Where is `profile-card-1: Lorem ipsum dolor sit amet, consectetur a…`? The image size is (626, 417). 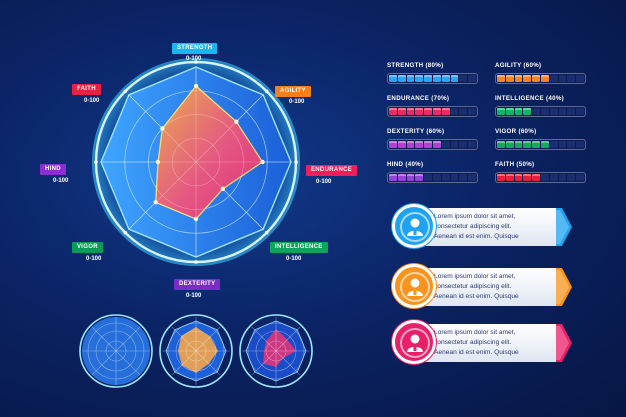
profile-card-1: Lorem ipsum dolor sit amet, consectetur a… is located at coordinates (482, 226).